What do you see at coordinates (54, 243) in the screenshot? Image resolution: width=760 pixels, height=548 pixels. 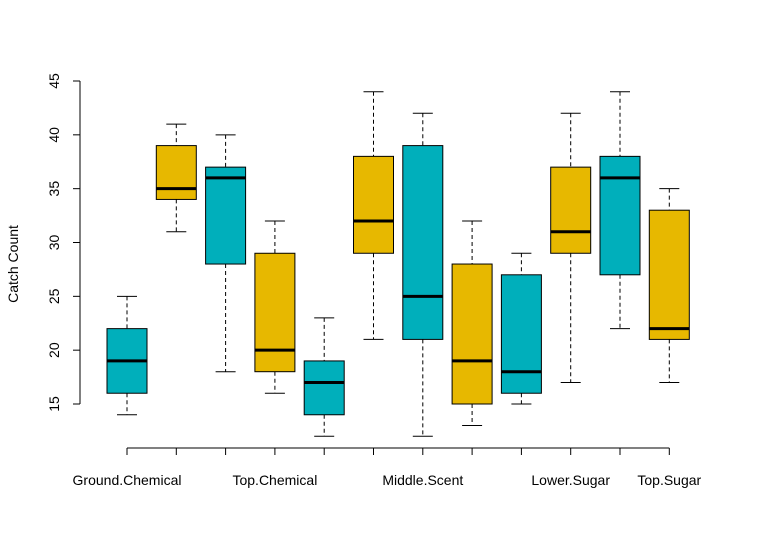 I see `y-tick-label: 30` at bounding box center [54, 243].